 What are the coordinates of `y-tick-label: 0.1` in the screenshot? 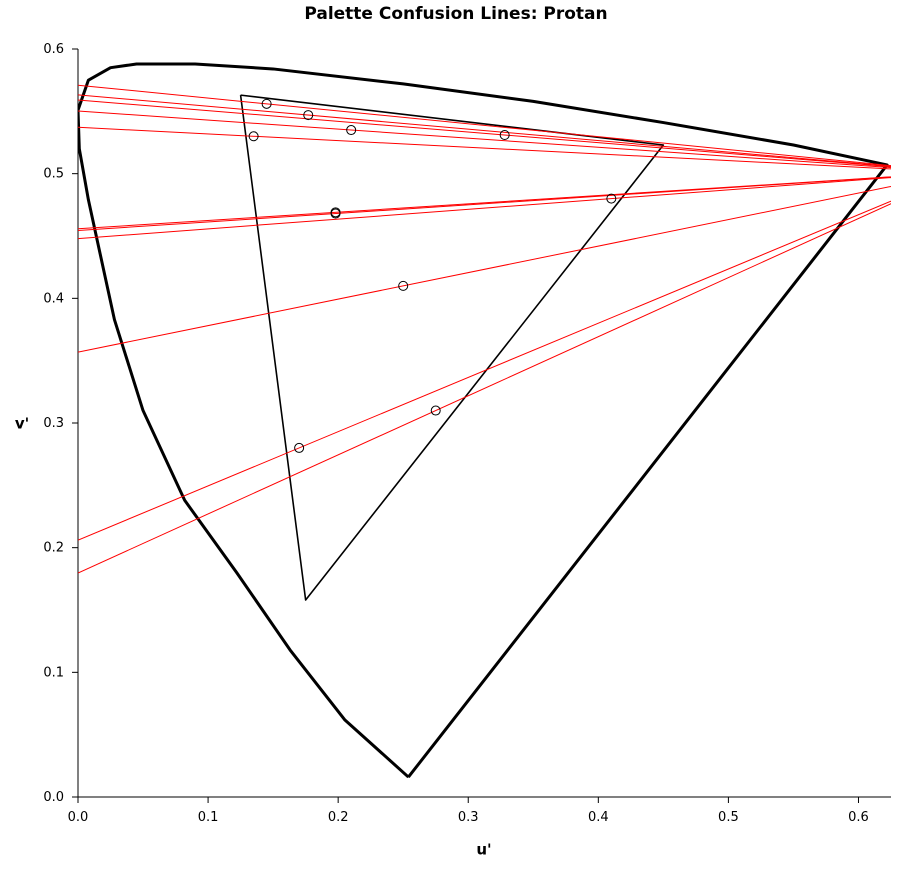 It's located at (53, 672).